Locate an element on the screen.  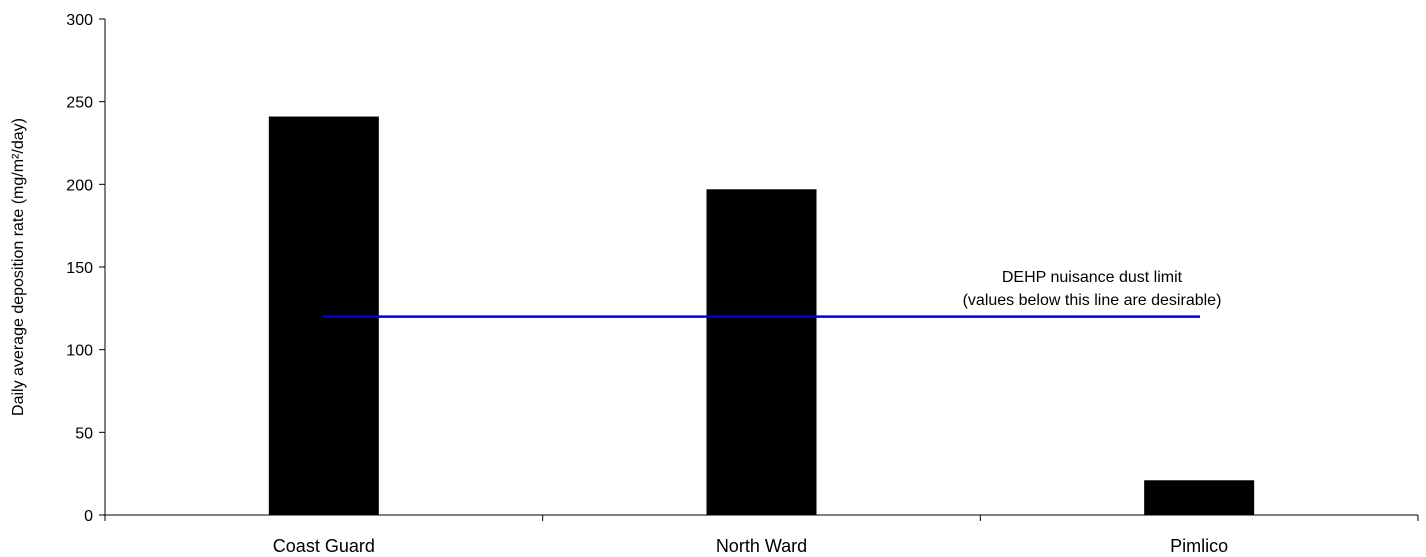
y-tick-label: 200 is located at coordinates (79, 185).